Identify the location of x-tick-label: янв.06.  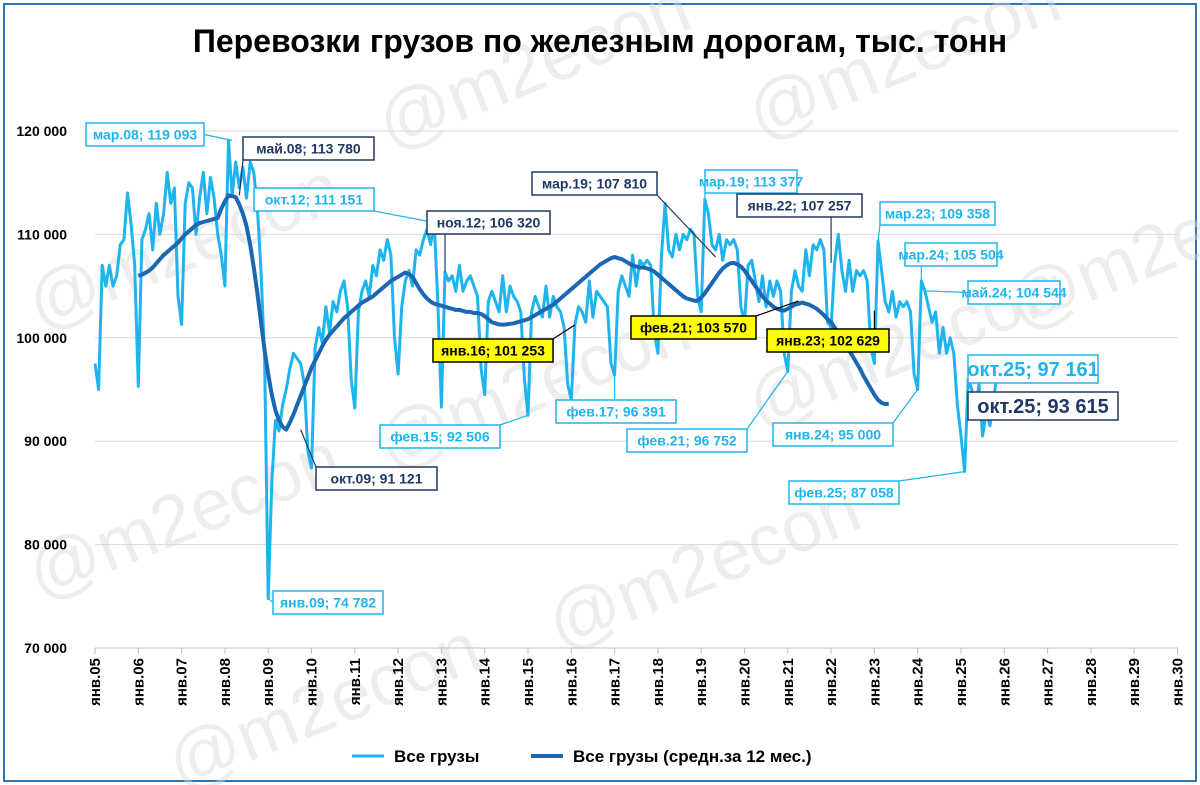
(138, 682).